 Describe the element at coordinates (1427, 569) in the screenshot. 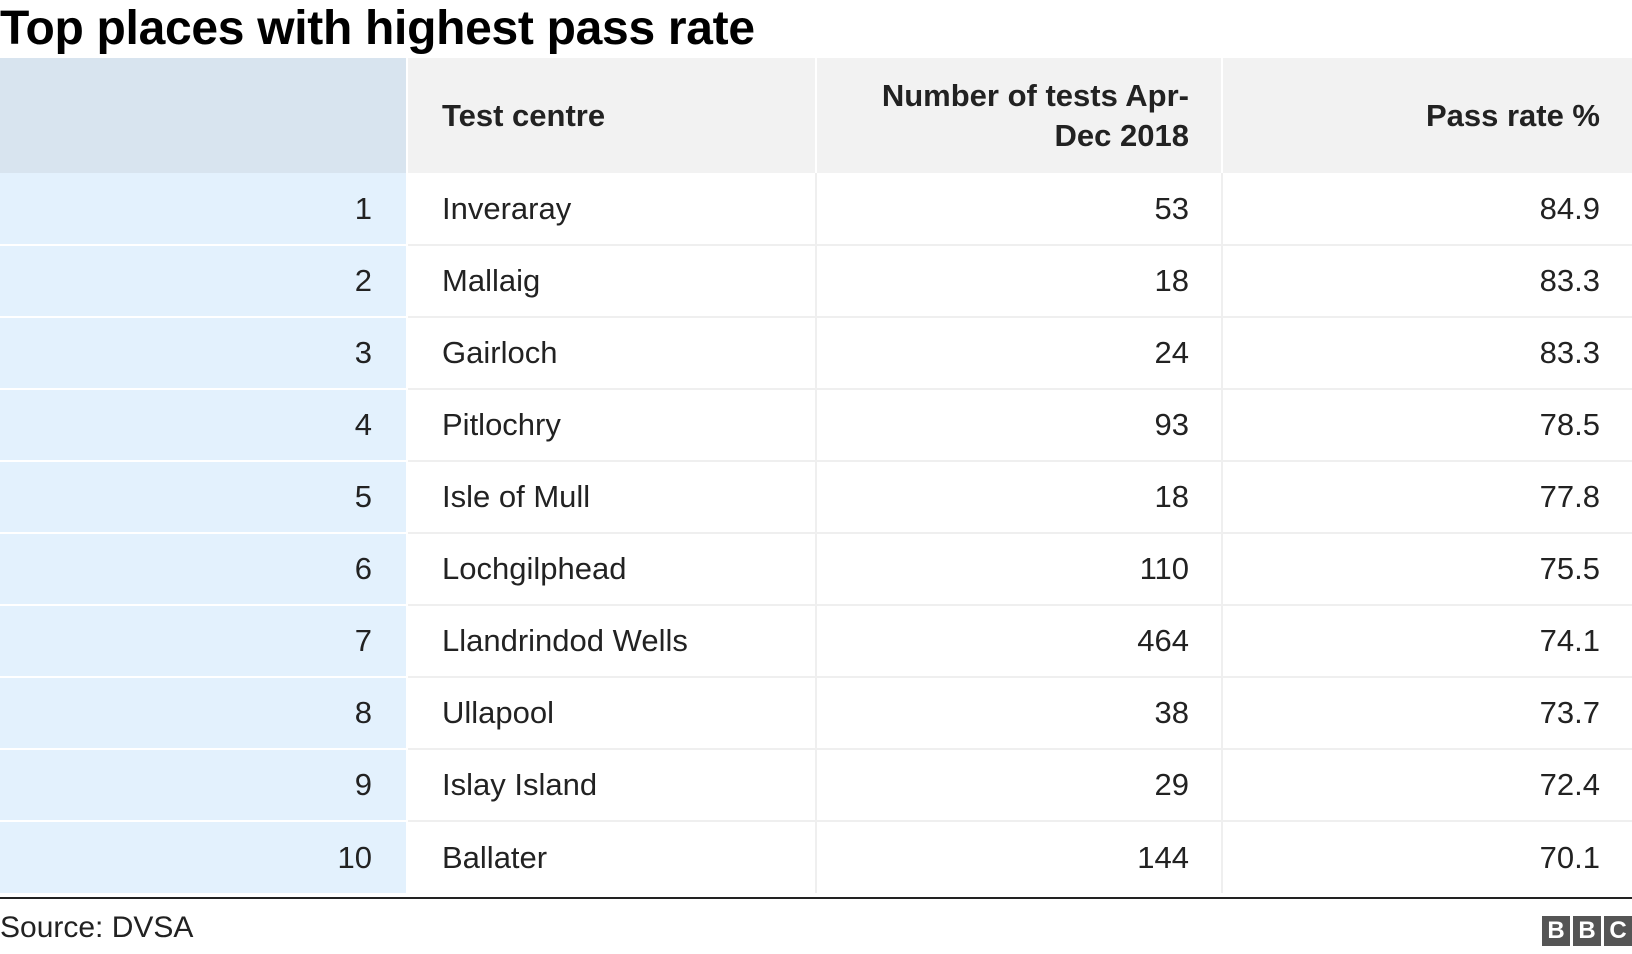

I see `pass-rate-cell: 75.5` at that location.